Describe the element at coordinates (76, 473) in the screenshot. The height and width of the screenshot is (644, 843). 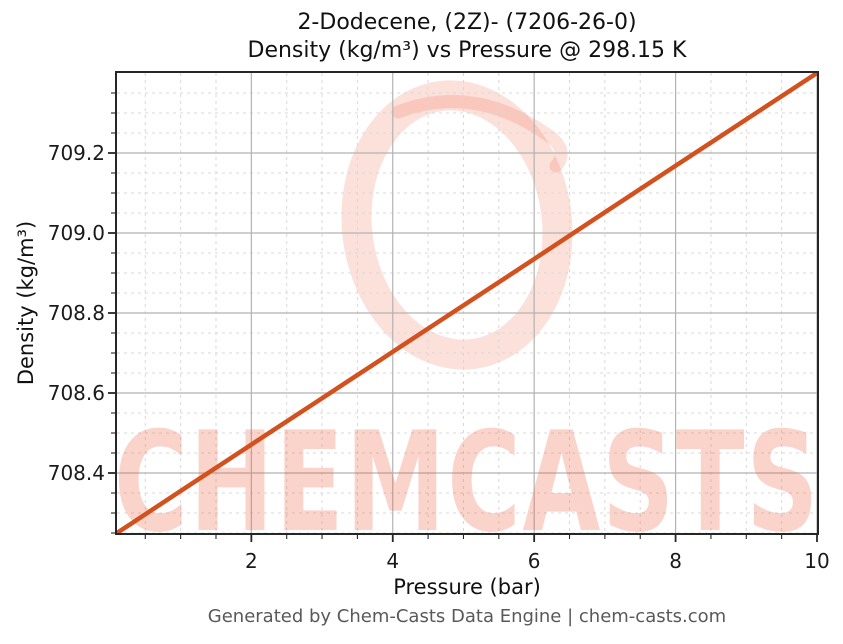
I see `y-tick-label: 708.4` at that location.